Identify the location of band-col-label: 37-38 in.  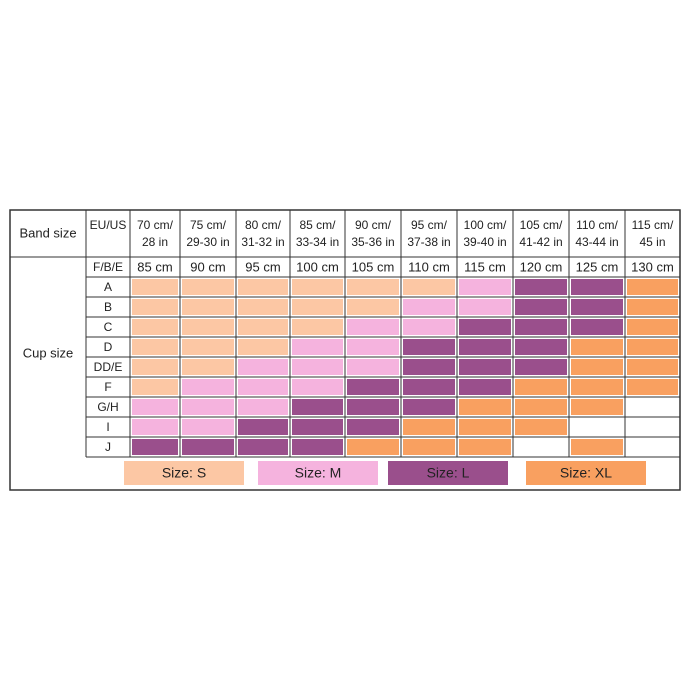
(428, 242).